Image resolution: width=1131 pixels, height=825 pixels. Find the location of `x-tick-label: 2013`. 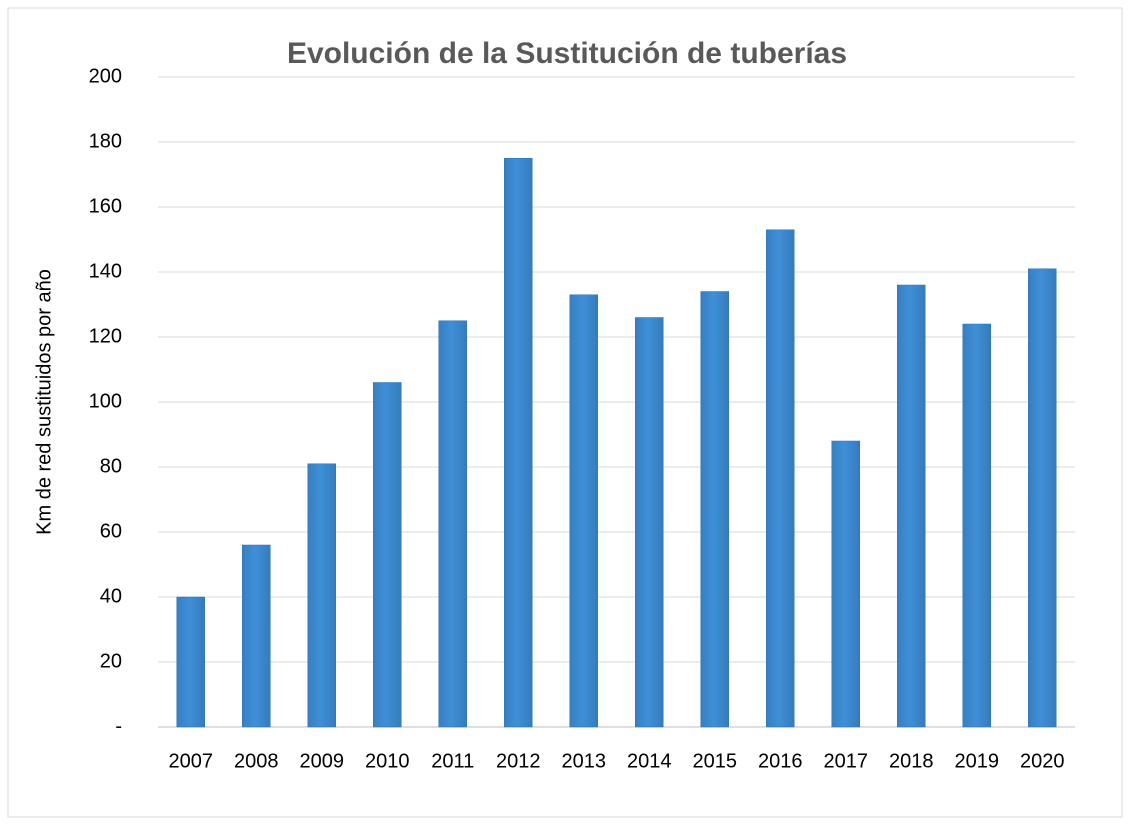

x-tick-label: 2013 is located at coordinates (584, 761).